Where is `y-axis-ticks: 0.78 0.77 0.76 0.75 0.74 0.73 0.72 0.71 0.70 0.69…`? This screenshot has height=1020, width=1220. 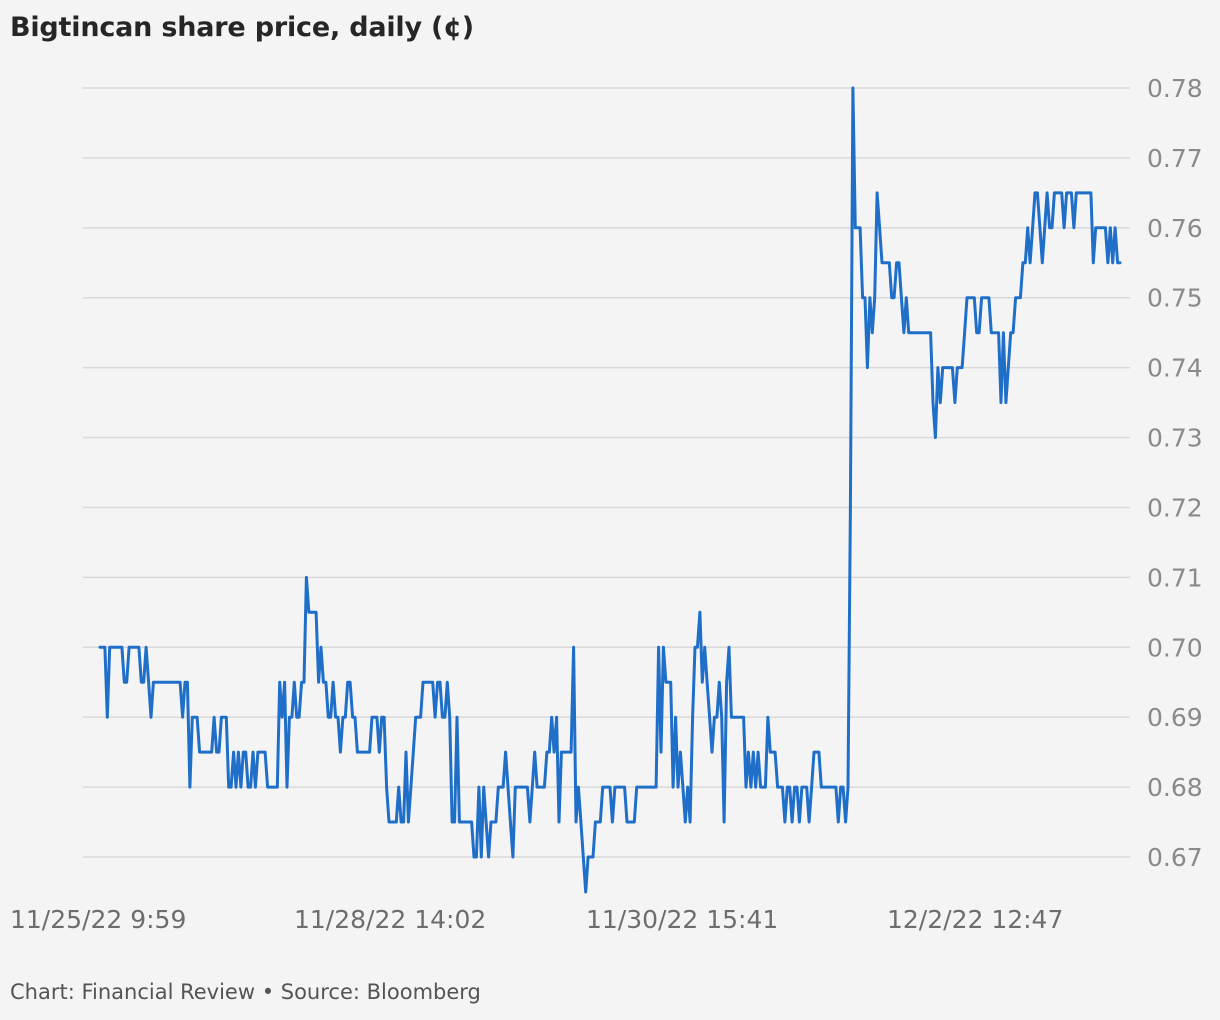
y-axis-ticks: 0.78 0.77 0.76 0.75 0.74 0.73 0.72 0.71 0.70 0.69… is located at coordinates (1175, 473).